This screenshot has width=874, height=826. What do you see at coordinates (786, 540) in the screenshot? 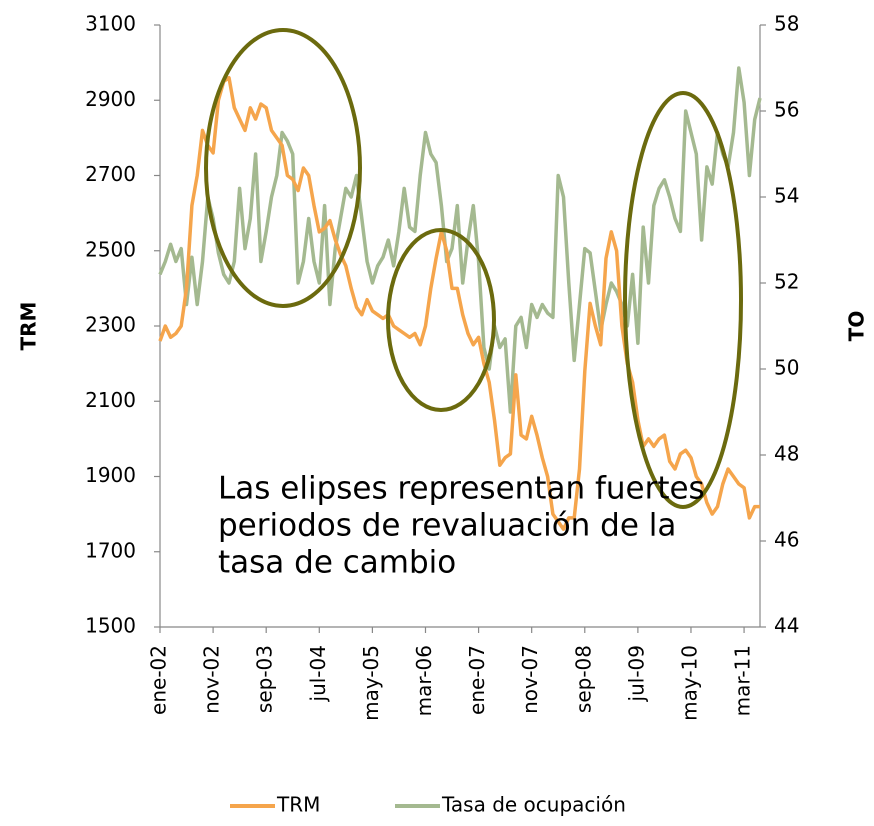
I see `y2-tick-label: 46` at bounding box center [786, 540].